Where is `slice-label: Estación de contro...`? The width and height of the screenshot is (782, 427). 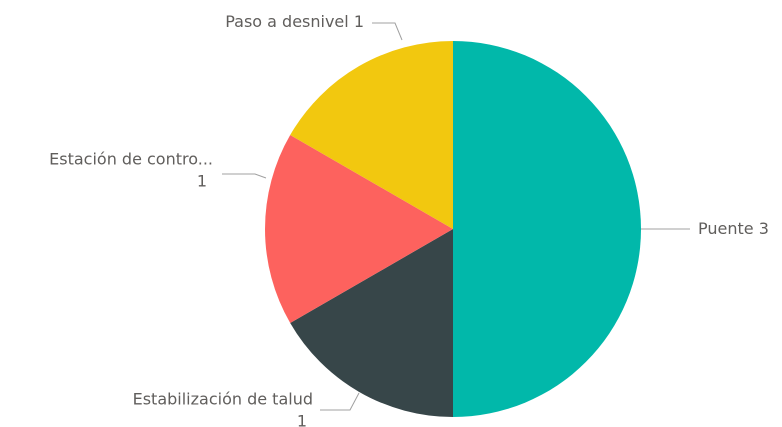 slice-label: Estación de contro... is located at coordinates (131, 159).